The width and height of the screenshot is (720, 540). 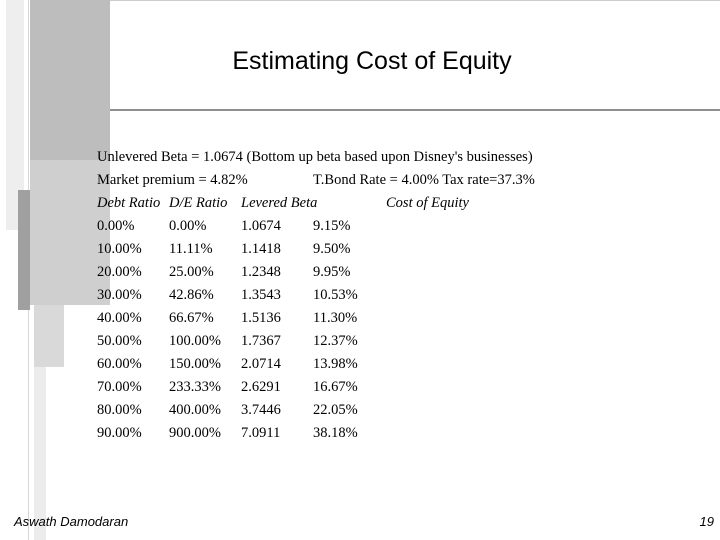 What do you see at coordinates (24, 250) in the screenshot?
I see `left-dark-bar` at bounding box center [24, 250].